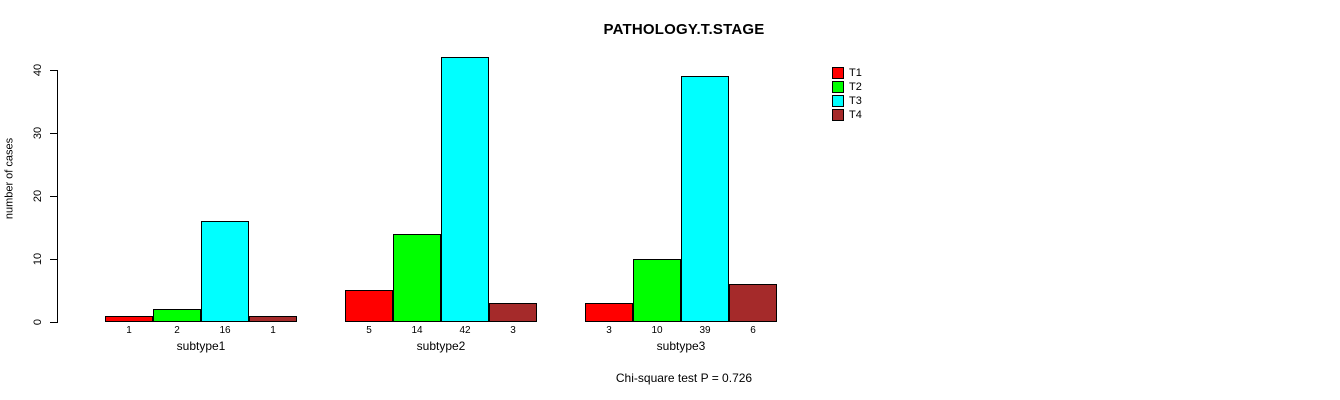  Describe the element at coordinates (705, 330) in the screenshot. I see `bar-value-subtype3-T3: 39` at that location.